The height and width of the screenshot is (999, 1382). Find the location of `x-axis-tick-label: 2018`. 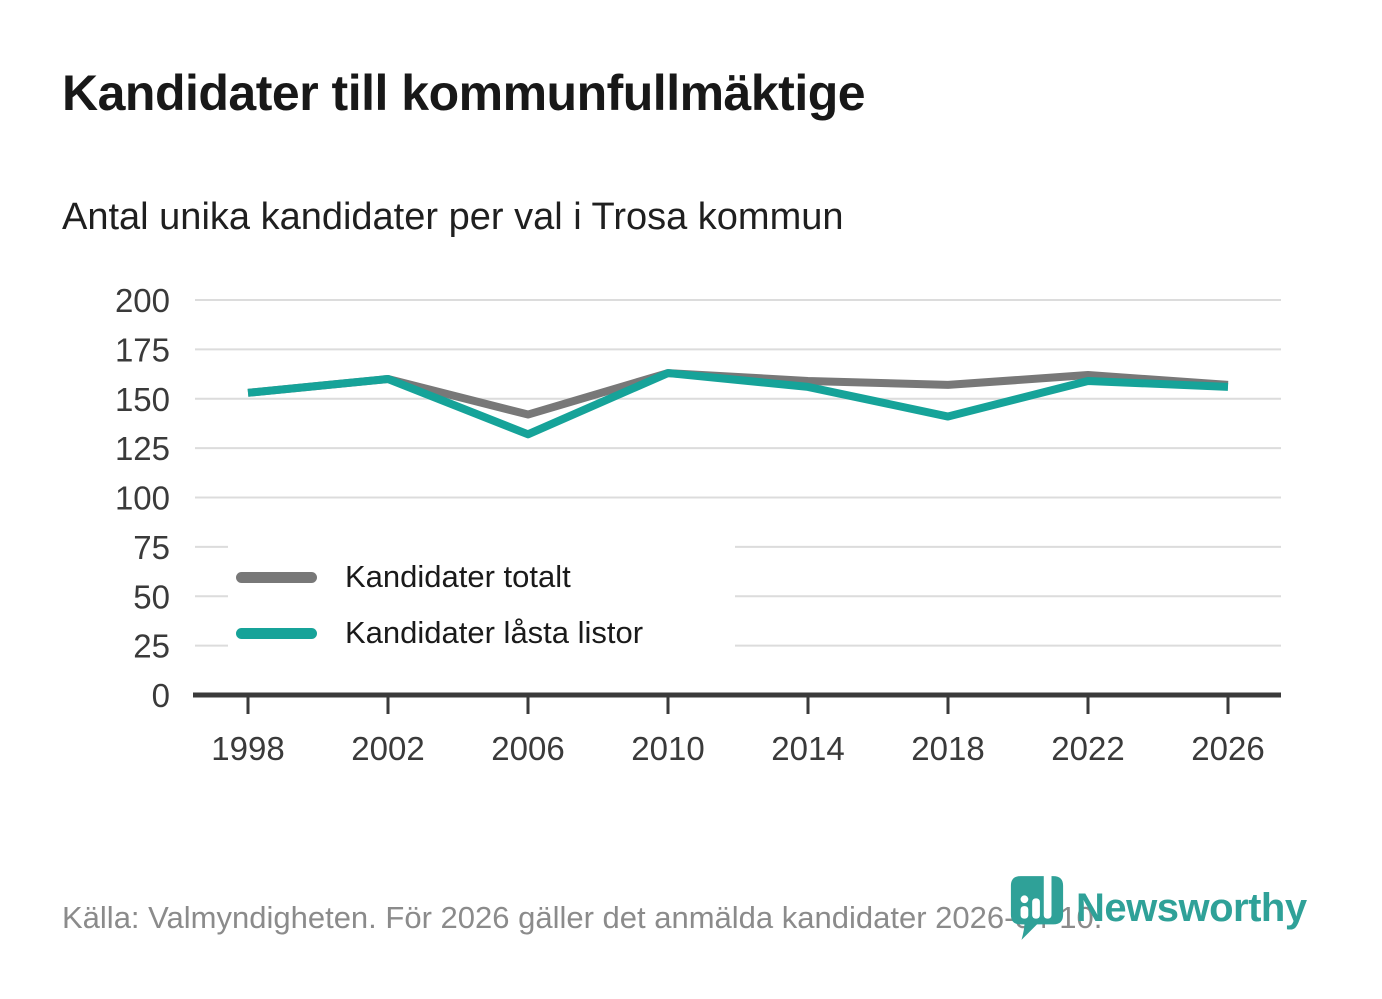

x-axis-tick-label: 2018 is located at coordinates (947, 748).